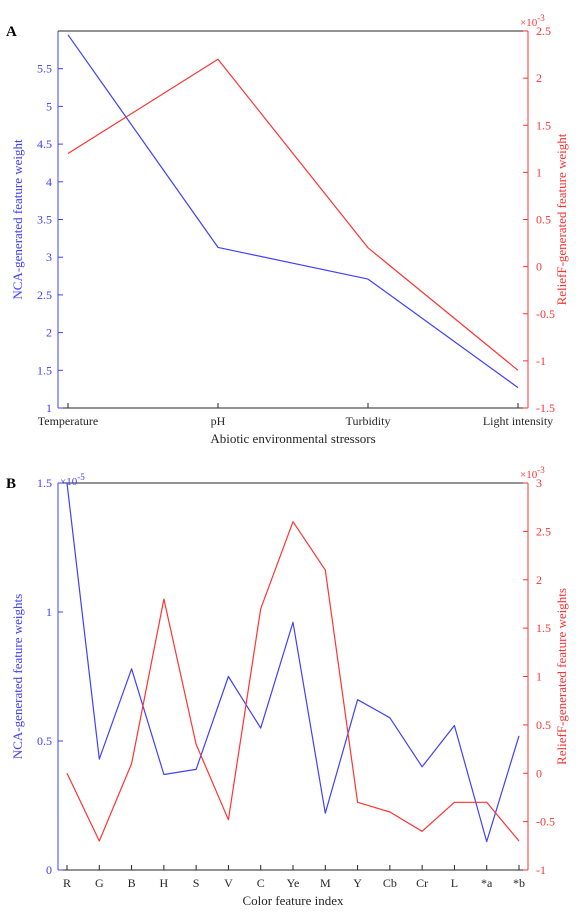 This screenshot has height=912, width=580. I want to click on panel-a-right-tick-label: -1.5, so click(545, 408).